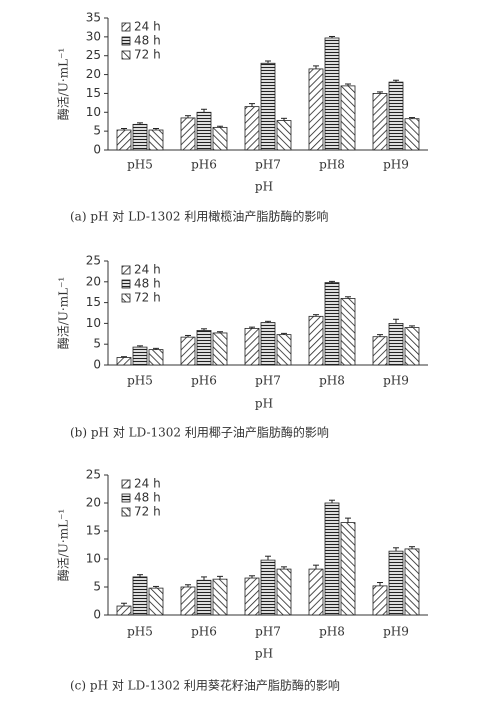  What do you see at coordinates (93, 36) in the screenshot?
I see `y-tick-label: 30` at bounding box center [93, 36].